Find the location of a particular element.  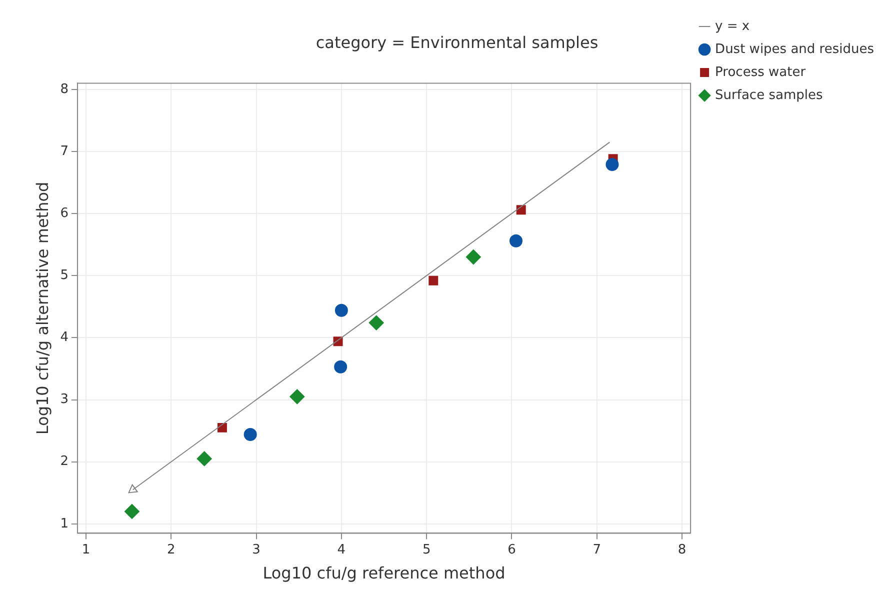

y-tick-label: 3 is located at coordinates (64, 400).